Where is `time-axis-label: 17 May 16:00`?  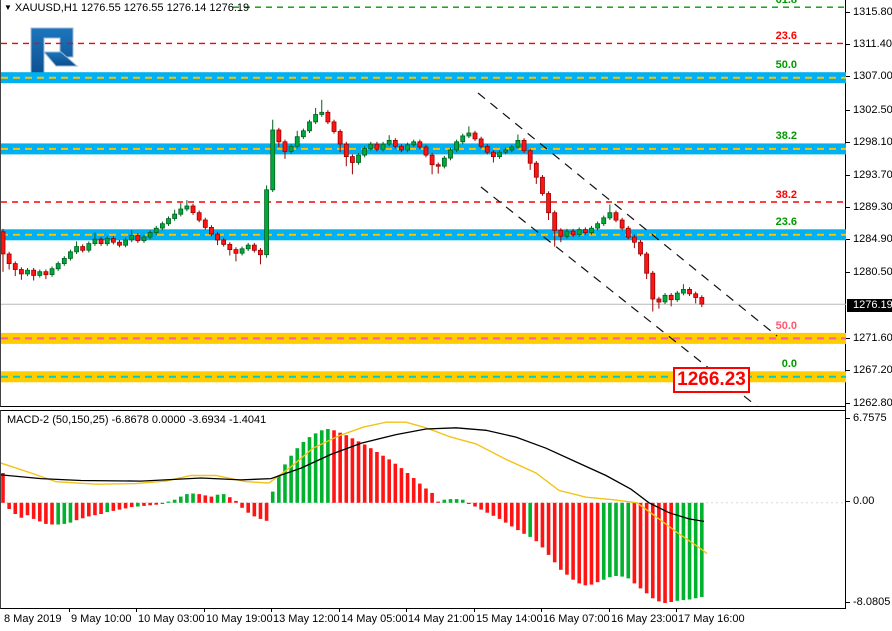
time-axis-label: 17 May 16:00 is located at coordinates (711, 619).